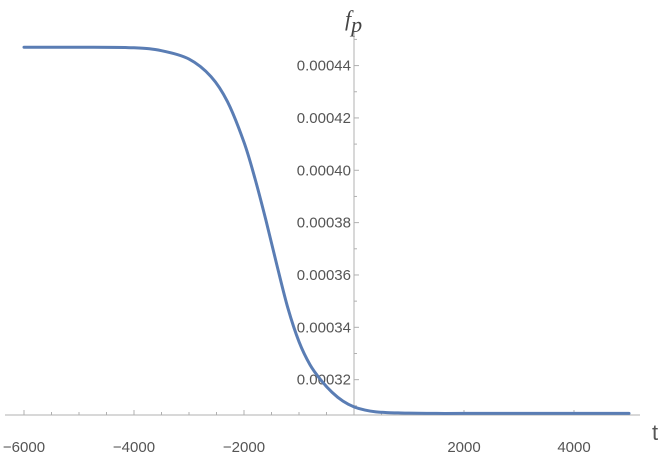 This screenshot has height=463, width=664. I want to click on y-tick-label: 0.00038, so click(324, 223).